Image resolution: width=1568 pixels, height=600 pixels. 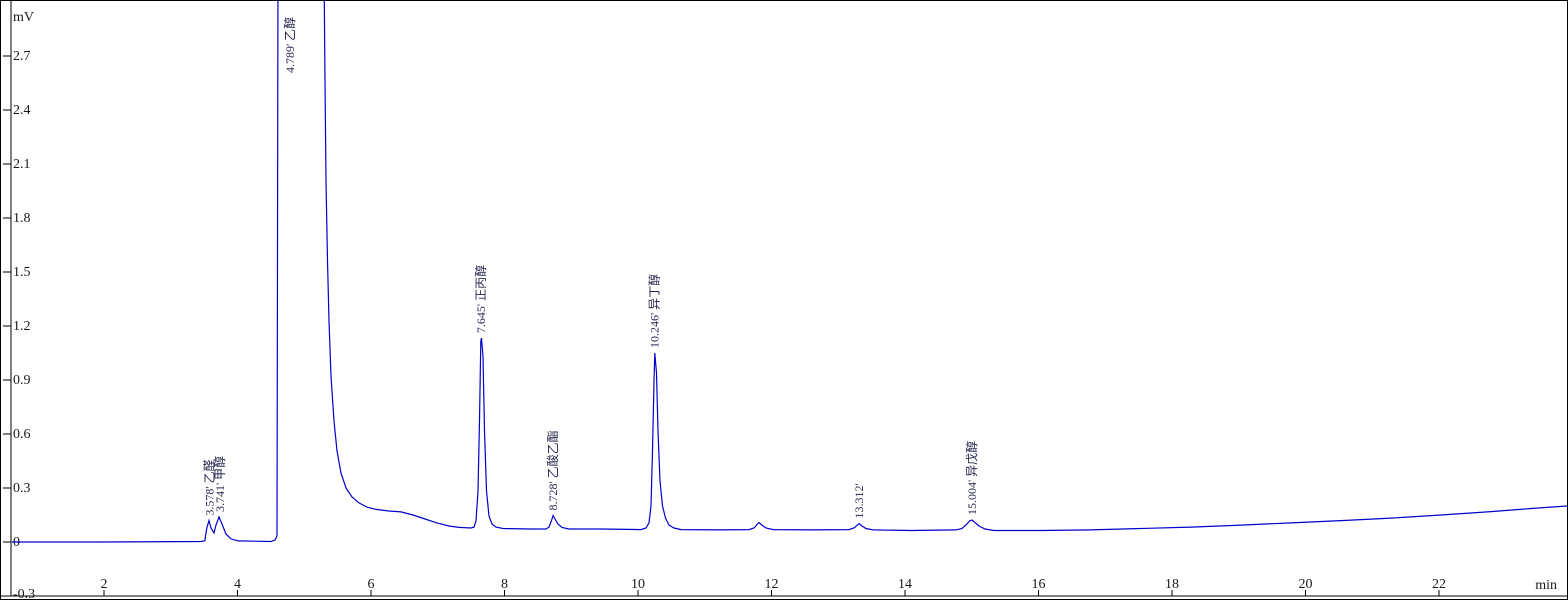 I want to click on x-tick-label: 8, so click(x=504, y=584).